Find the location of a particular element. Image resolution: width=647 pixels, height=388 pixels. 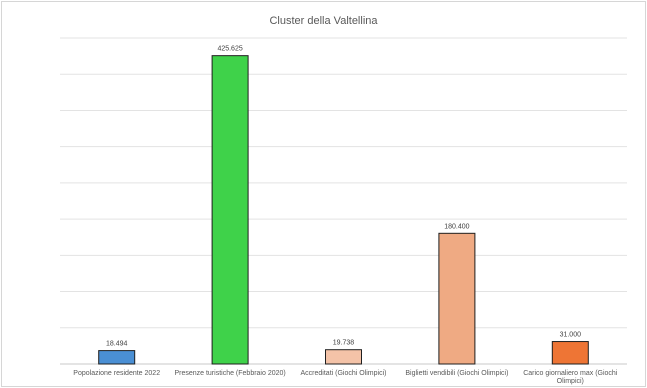

data-label-3: 180.400 is located at coordinates (456, 226).